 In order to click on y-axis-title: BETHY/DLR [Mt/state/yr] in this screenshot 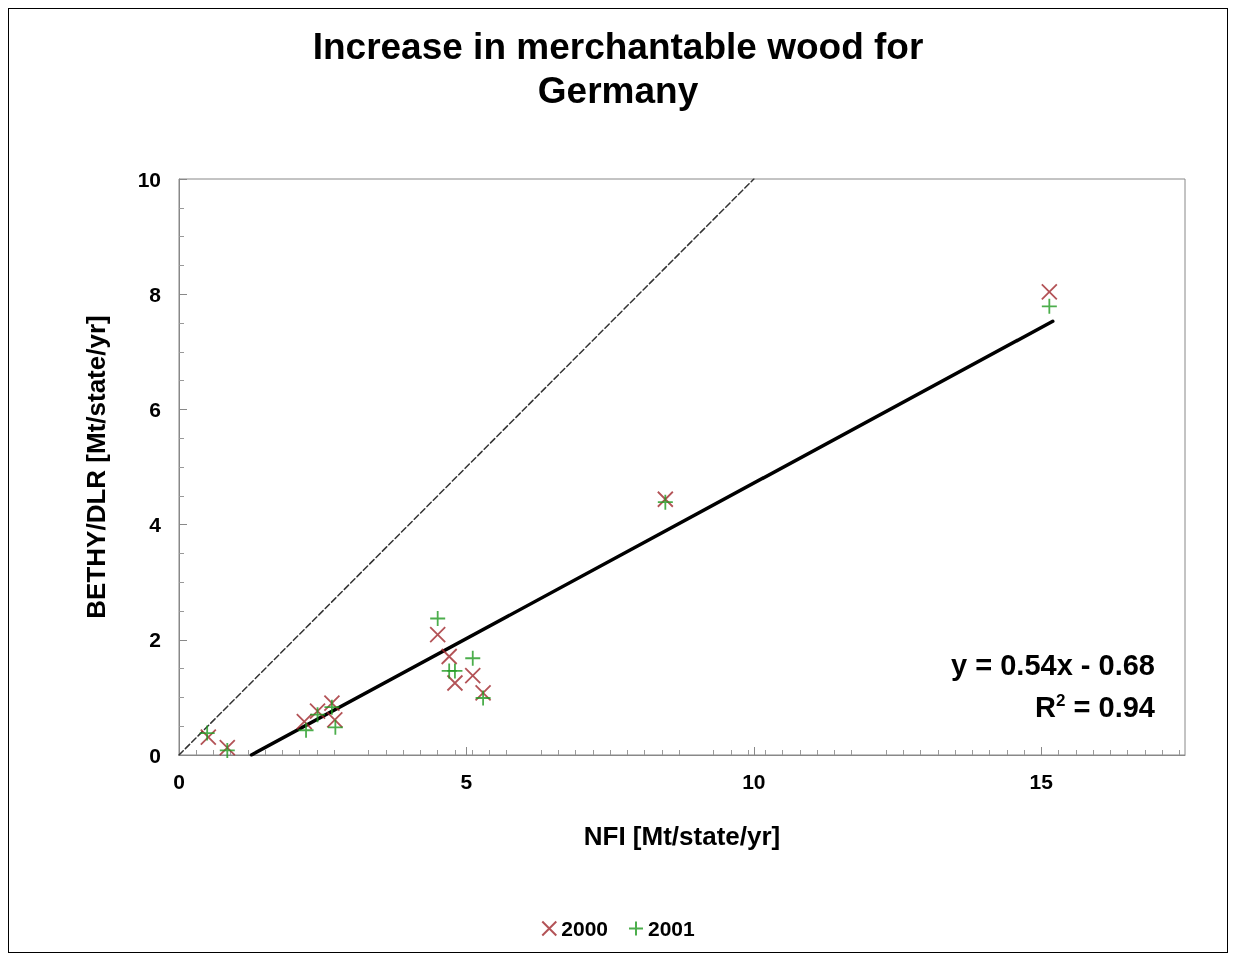, I will do `click(96, 467)`.